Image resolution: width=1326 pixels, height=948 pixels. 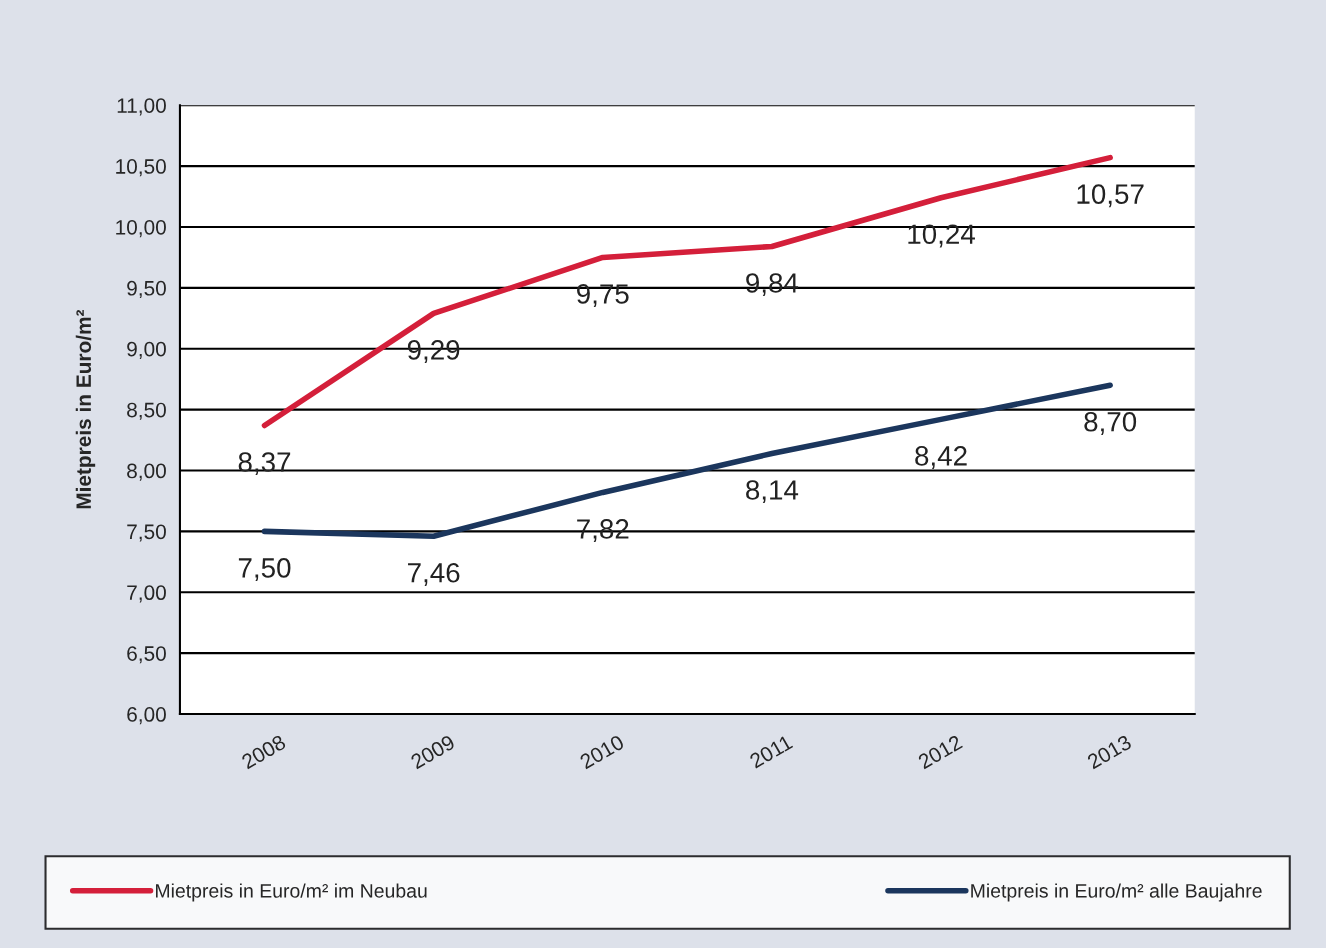 What do you see at coordinates (1110, 196) in the screenshot?
I see `data-label: 10,57` at bounding box center [1110, 196].